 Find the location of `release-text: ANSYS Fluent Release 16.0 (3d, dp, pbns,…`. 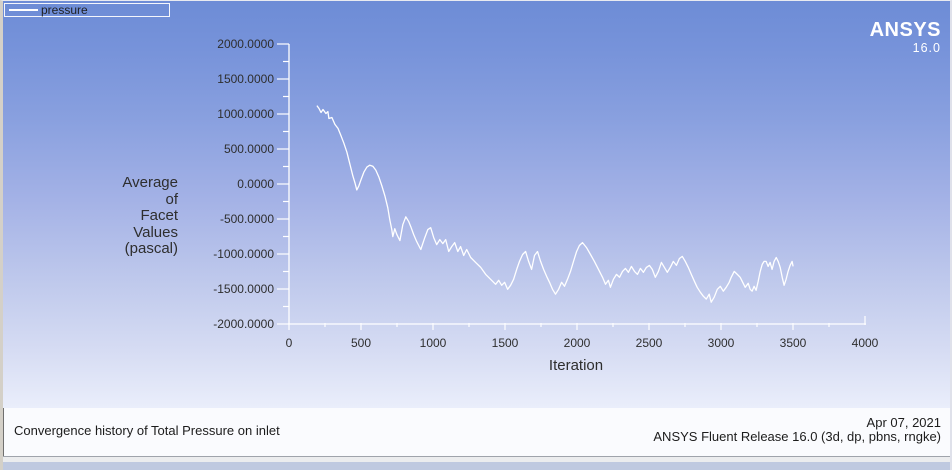

release-text: ANSYS Fluent Release 16.0 (3d, dp, pbns,… is located at coordinates (797, 436).